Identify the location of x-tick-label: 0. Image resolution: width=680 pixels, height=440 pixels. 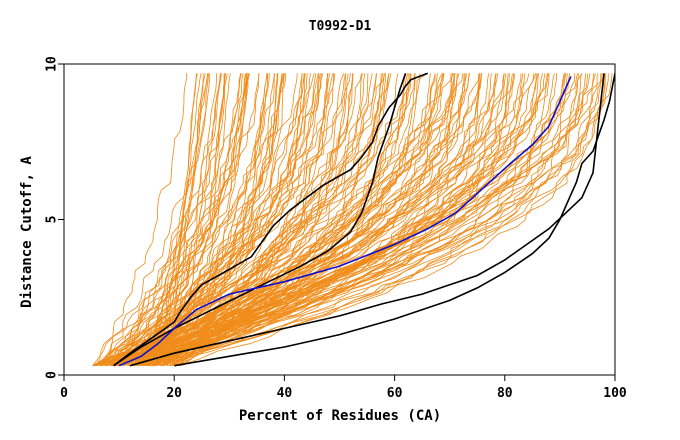
(64, 393).